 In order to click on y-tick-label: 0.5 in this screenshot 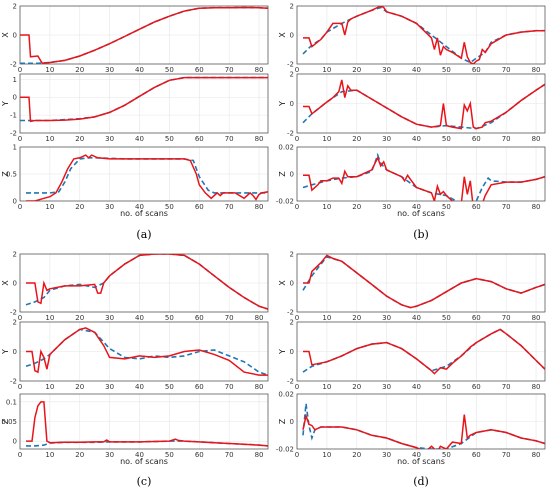, I will do `click(11, 175)`.